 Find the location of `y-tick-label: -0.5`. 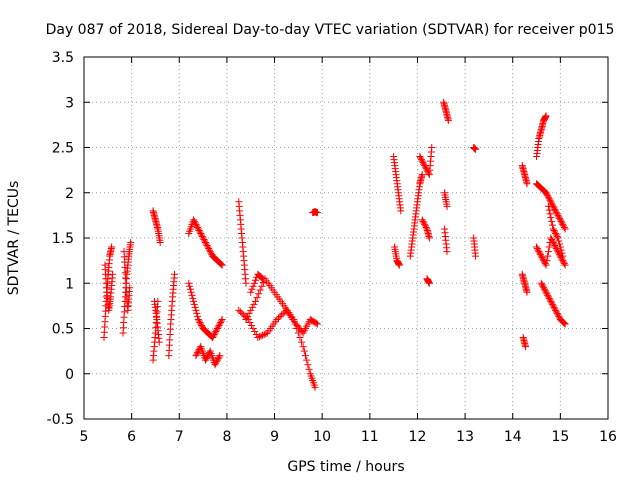

y-tick-label: -0.5 is located at coordinates (60, 420).